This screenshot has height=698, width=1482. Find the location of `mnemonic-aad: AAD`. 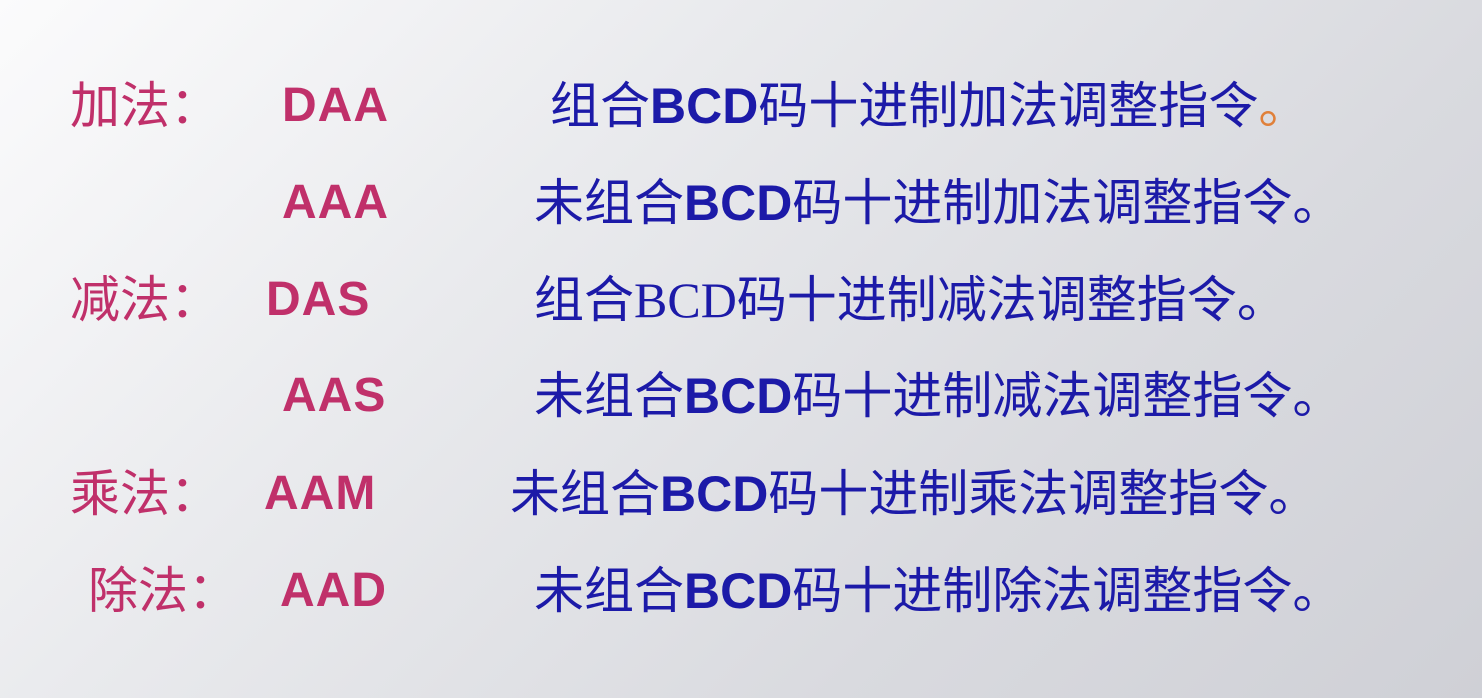

mnemonic-aad: AAD is located at coordinates (333, 590).